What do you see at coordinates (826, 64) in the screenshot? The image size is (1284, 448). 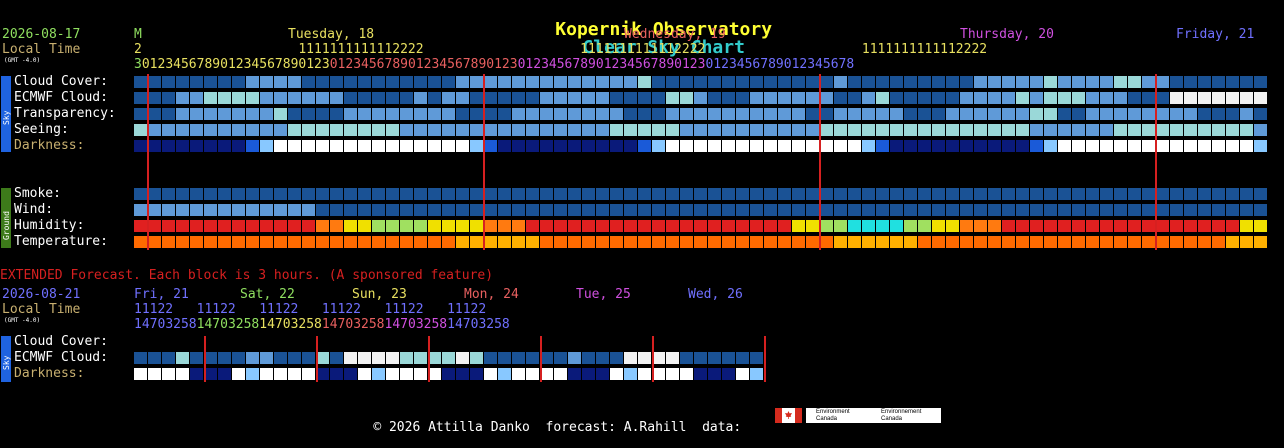 I see `hour-digit: 5` at bounding box center [826, 64].